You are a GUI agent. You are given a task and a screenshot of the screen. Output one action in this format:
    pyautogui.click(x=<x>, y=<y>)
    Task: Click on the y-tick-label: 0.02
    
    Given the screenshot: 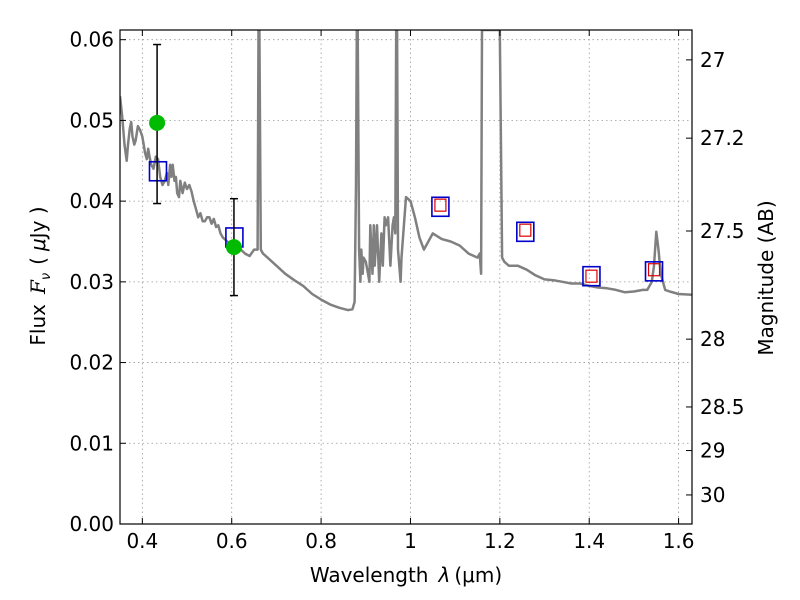 What is the action you would take?
    pyautogui.click(x=91, y=363)
    